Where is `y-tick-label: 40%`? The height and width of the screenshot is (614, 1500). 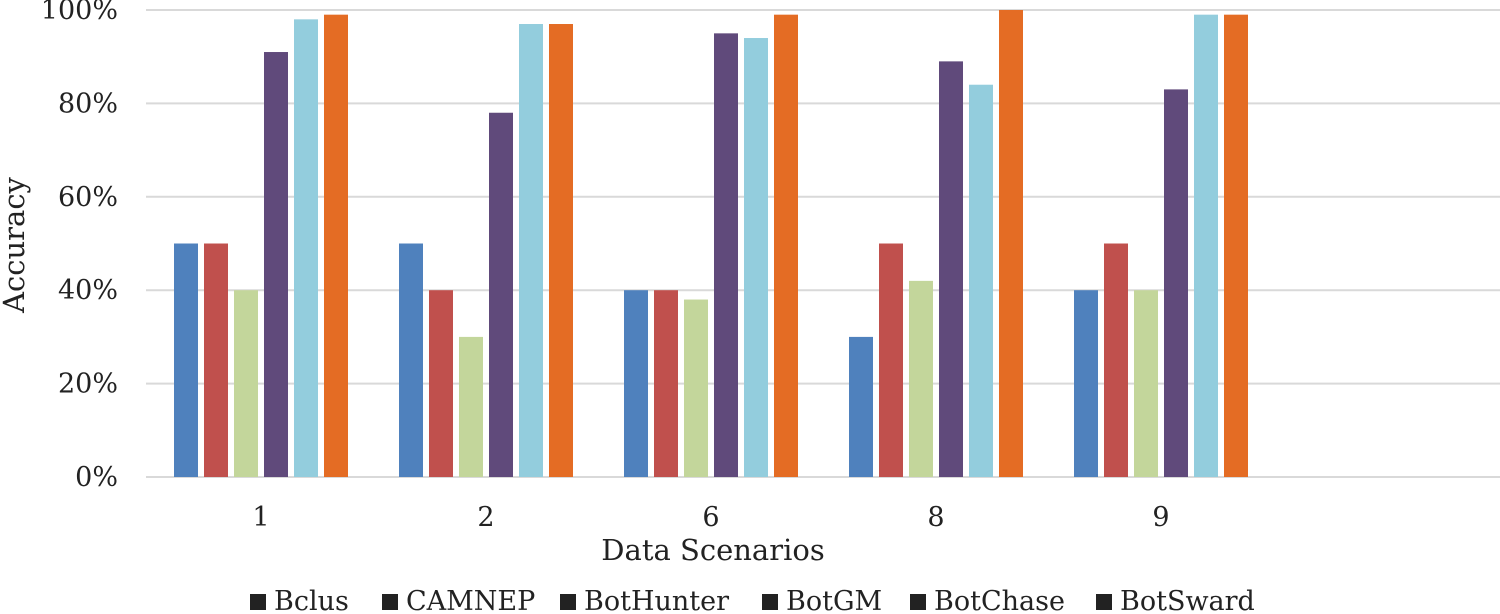
y-tick-label: 40% is located at coordinates (88, 290).